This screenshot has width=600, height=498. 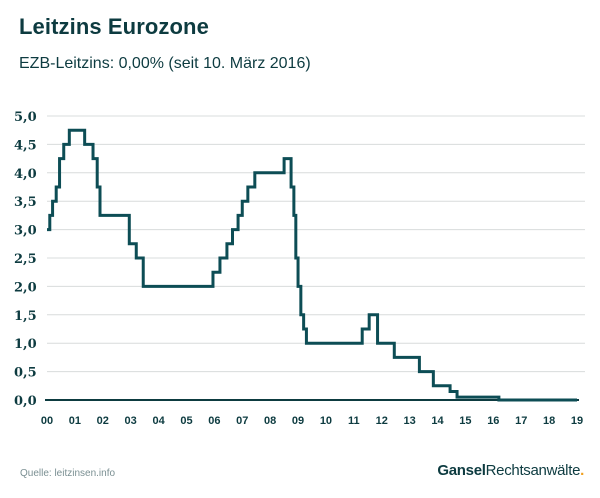 I want to click on brand-logo: GanselRechtsanwälte., so click(x=510, y=470).